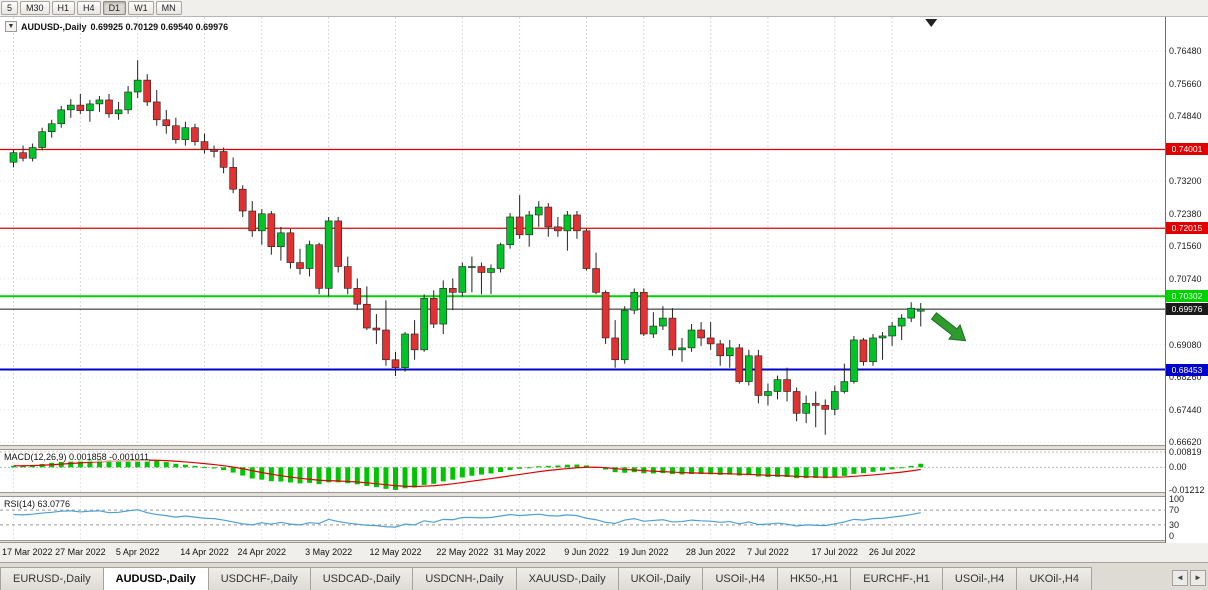 Image resolution: width=1208 pixels, height=590 pixels. Describe the element at coordinates (1187, 228) in the screenshot. I see `price-level-badge: 0.72015` at that location.